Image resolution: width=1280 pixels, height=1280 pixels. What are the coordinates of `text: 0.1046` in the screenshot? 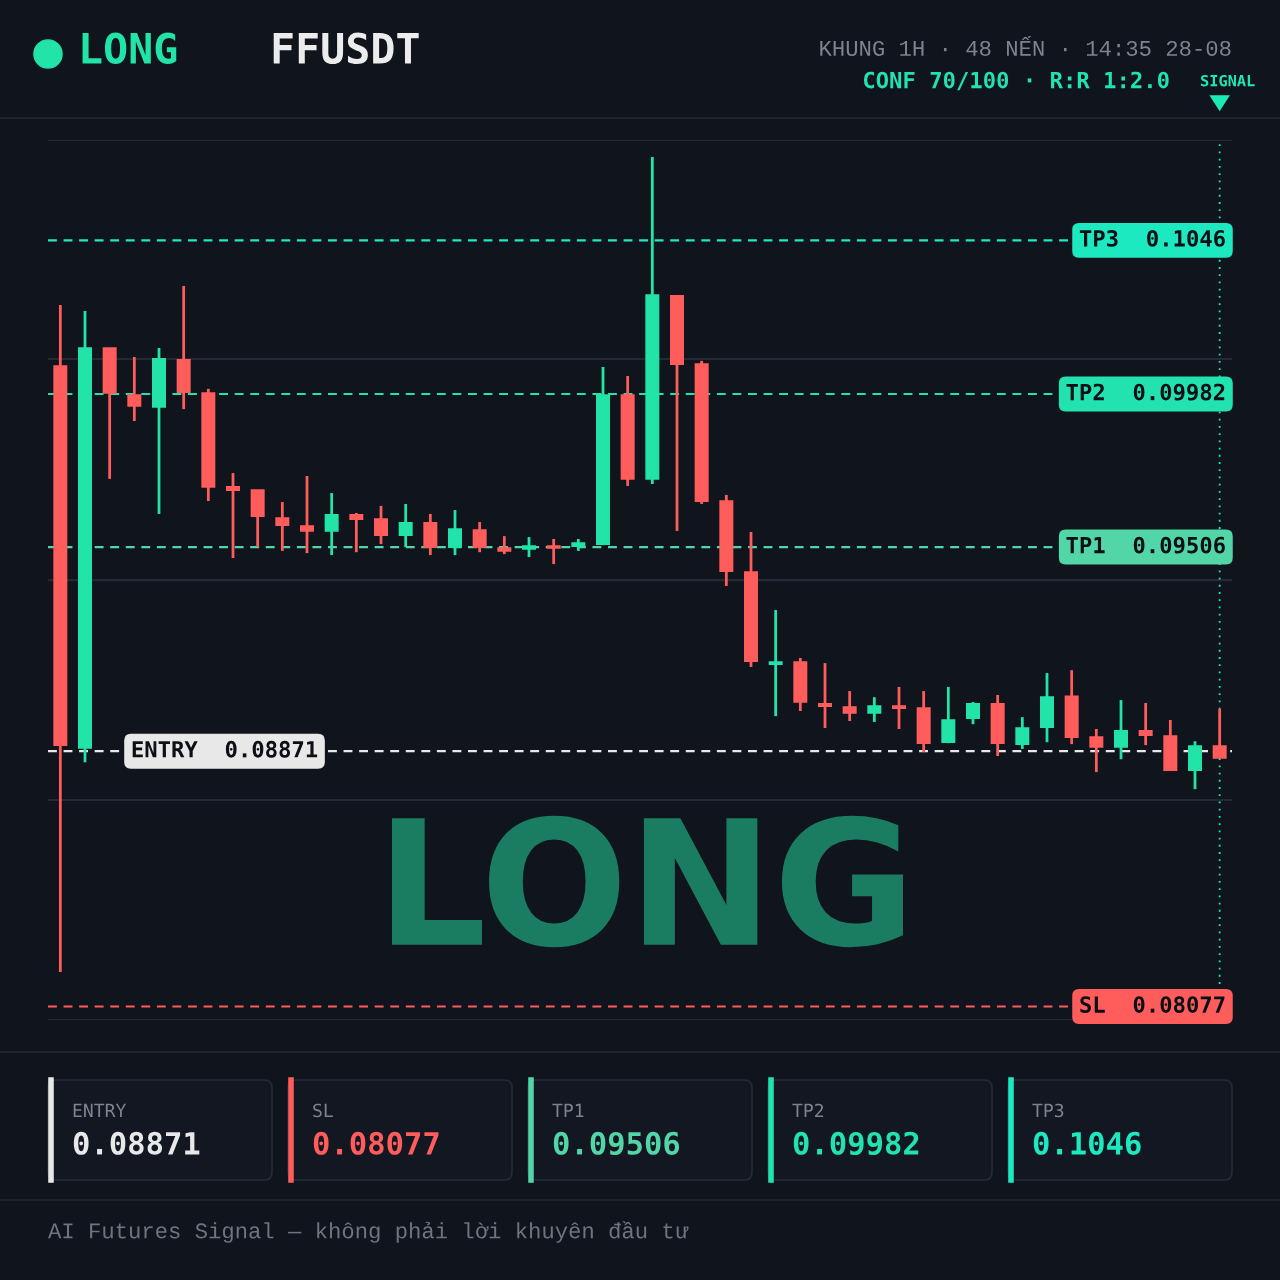 It's located at (1087, 1143).